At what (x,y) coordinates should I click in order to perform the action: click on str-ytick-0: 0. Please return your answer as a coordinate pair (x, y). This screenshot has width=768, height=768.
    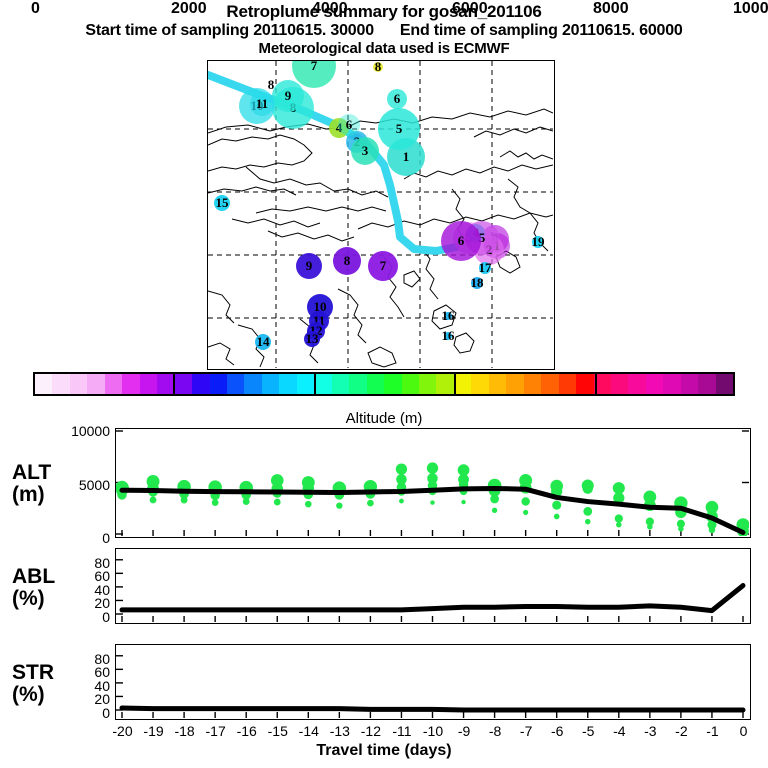
    Looking at the image, I should click on (106, 713).